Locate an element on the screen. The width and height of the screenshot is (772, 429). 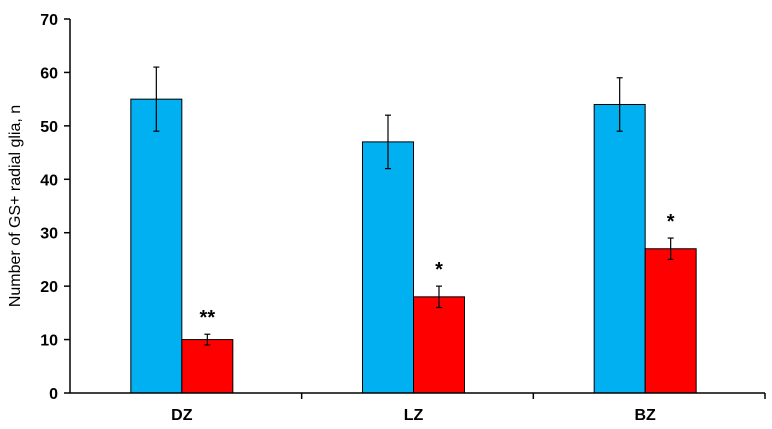
y-tick-label: 10 is located at coordinates (49, 341).